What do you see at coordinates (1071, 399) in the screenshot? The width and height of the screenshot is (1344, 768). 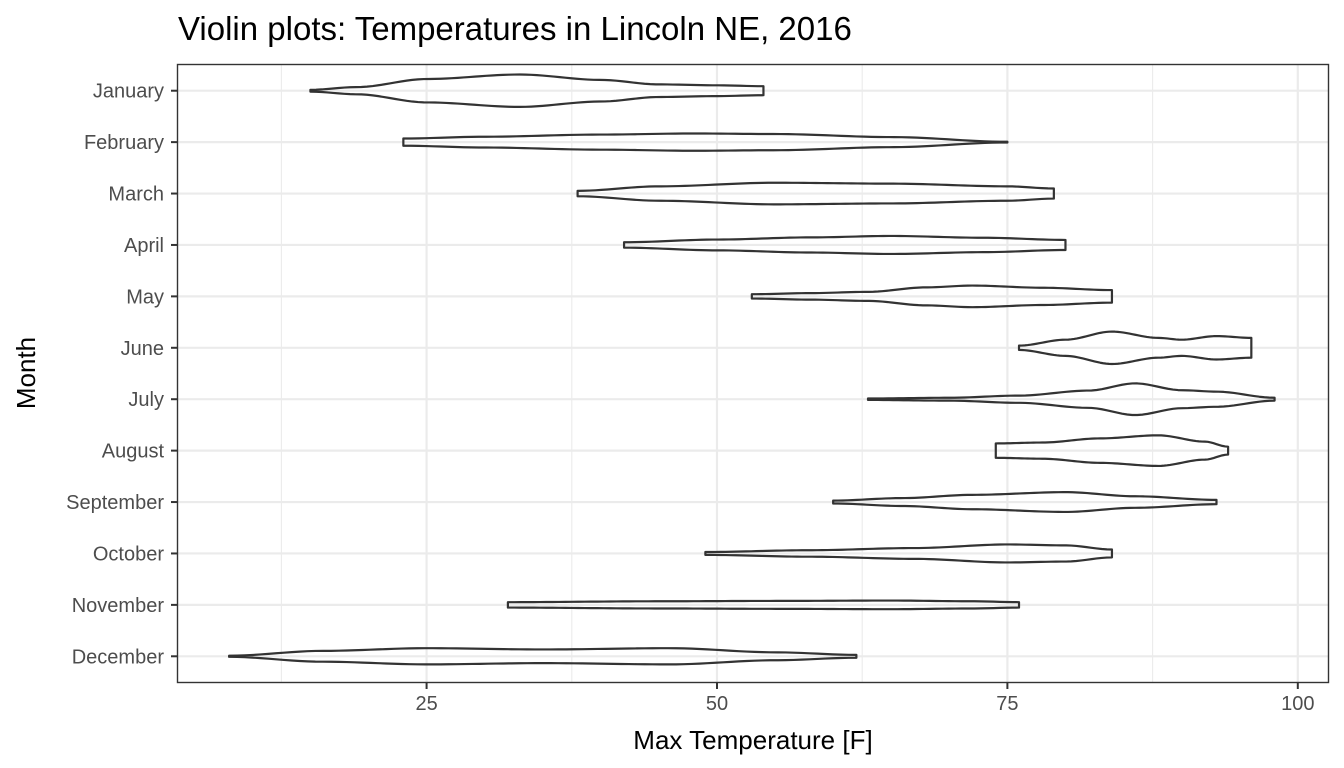 I see `violin-july` at bounding box center [1071, 399].